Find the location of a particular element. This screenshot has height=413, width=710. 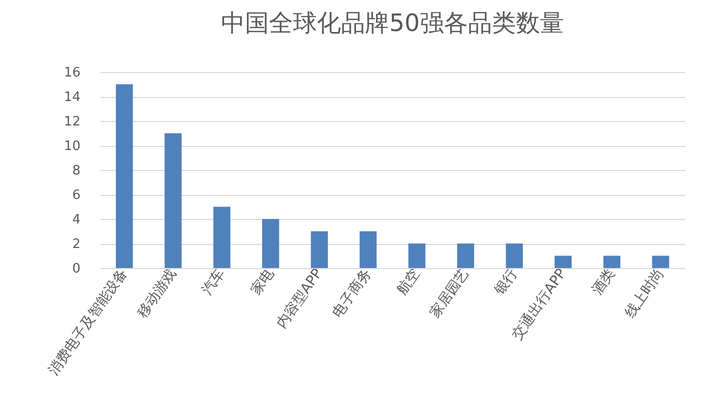

chart-title: 中国全球化品牌50强各品类数量 is located at coordinates (392, 23).